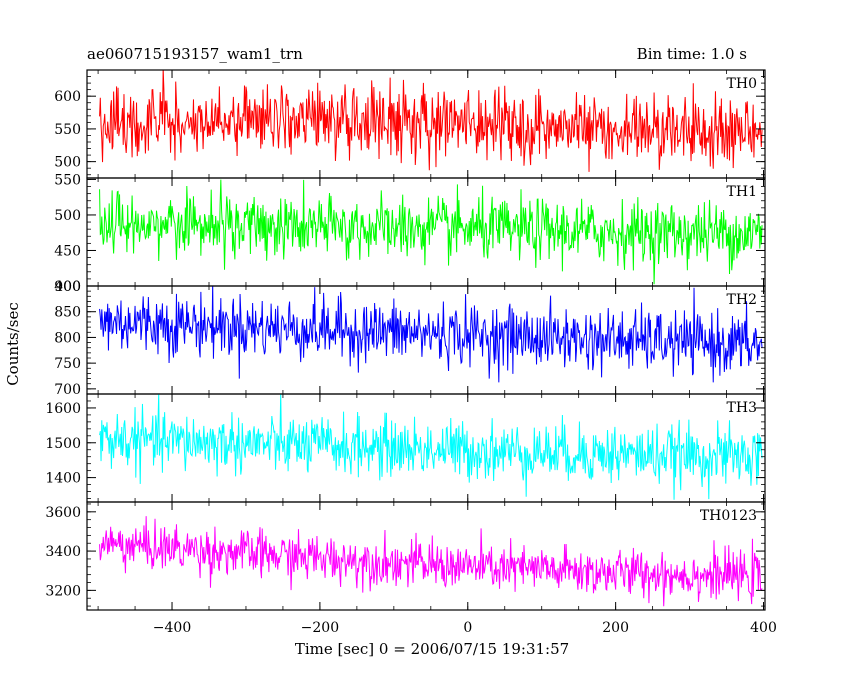 The height and width of the screenshot is (680, 850). Describe the element at coordinates (63, 479) in the screenshot. I see `y-tick-label: 1400` at that location.